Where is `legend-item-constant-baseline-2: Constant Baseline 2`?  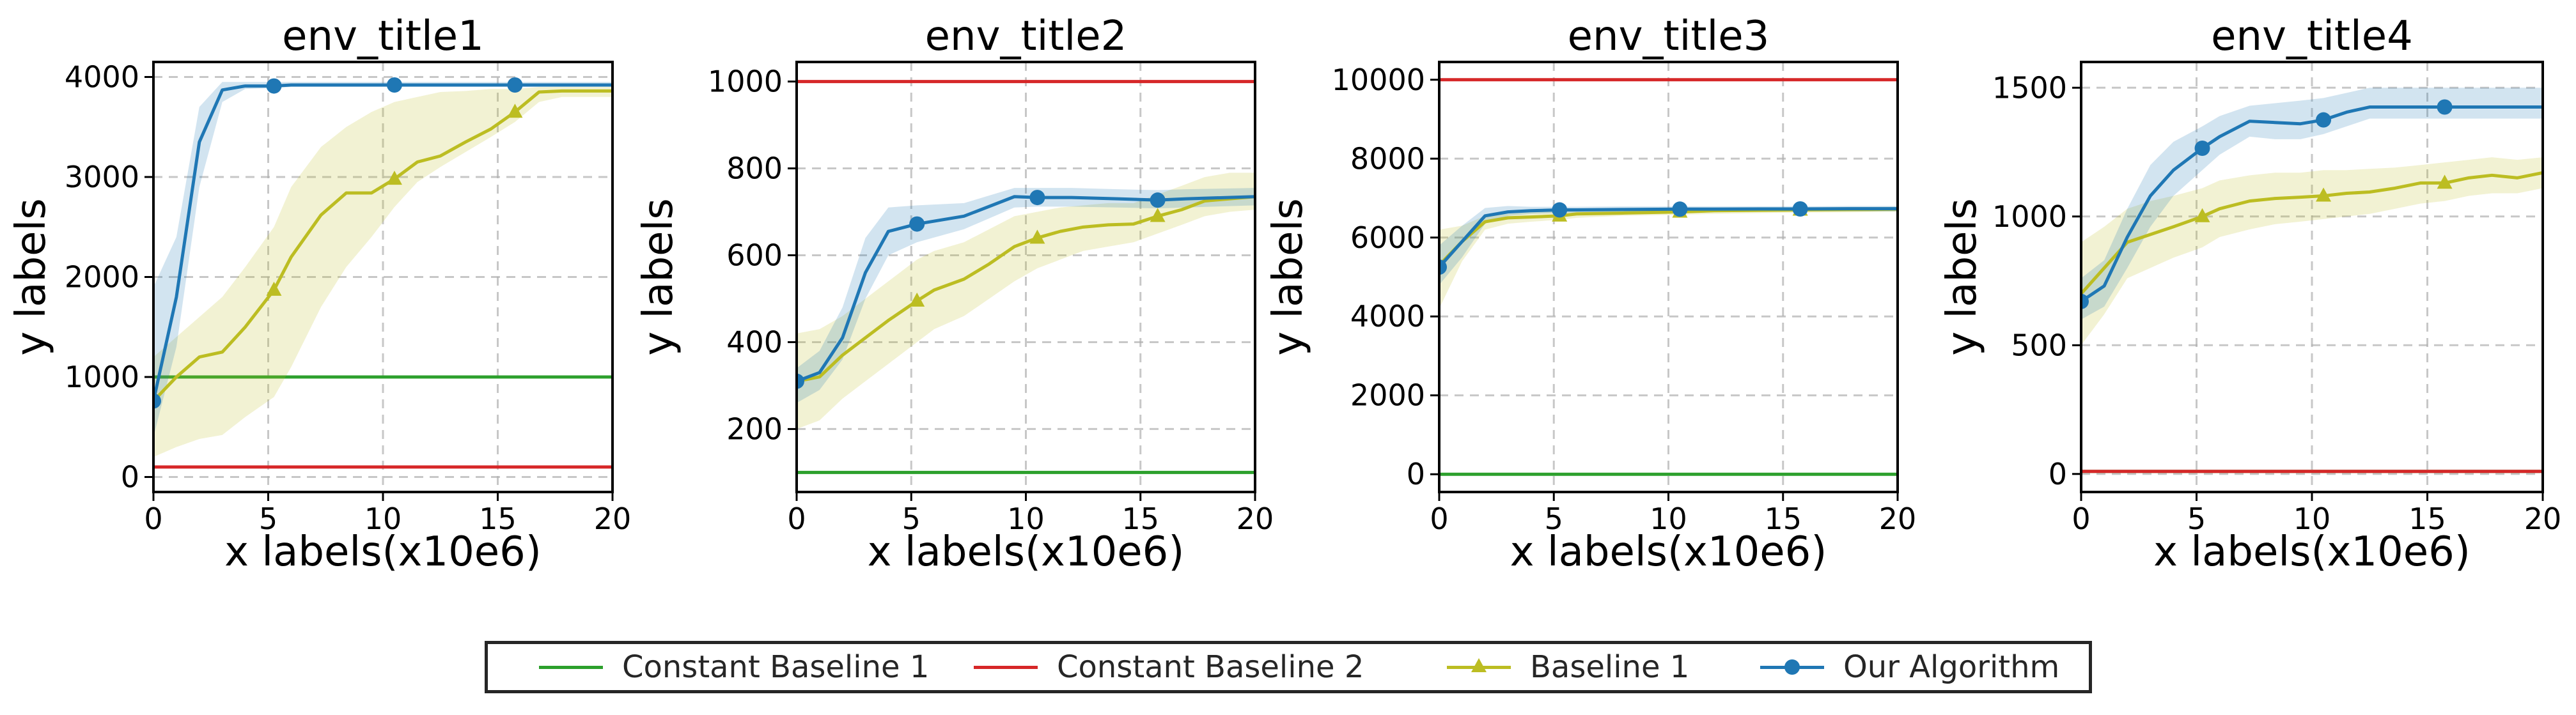 legend-item-constant-baseline-2: Constant Baseline 2 is located at coordinates (1169, 667).